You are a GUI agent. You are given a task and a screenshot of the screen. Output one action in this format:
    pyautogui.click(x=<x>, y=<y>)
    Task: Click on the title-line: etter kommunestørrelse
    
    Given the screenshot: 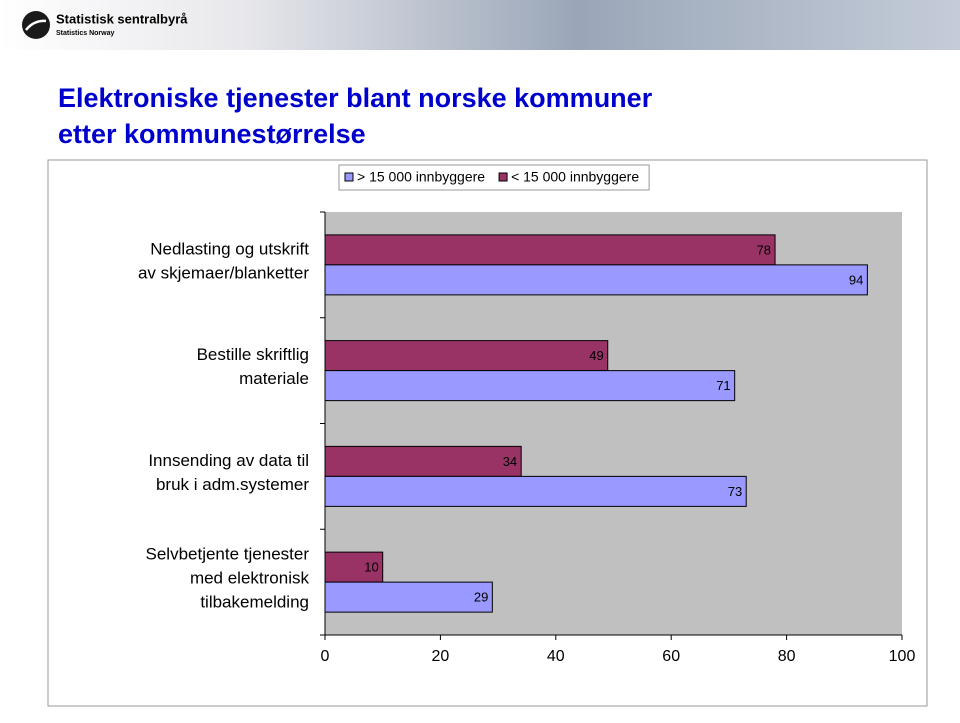 What is the action you would take?
    pyautogui.click(x=212, y=134)
    